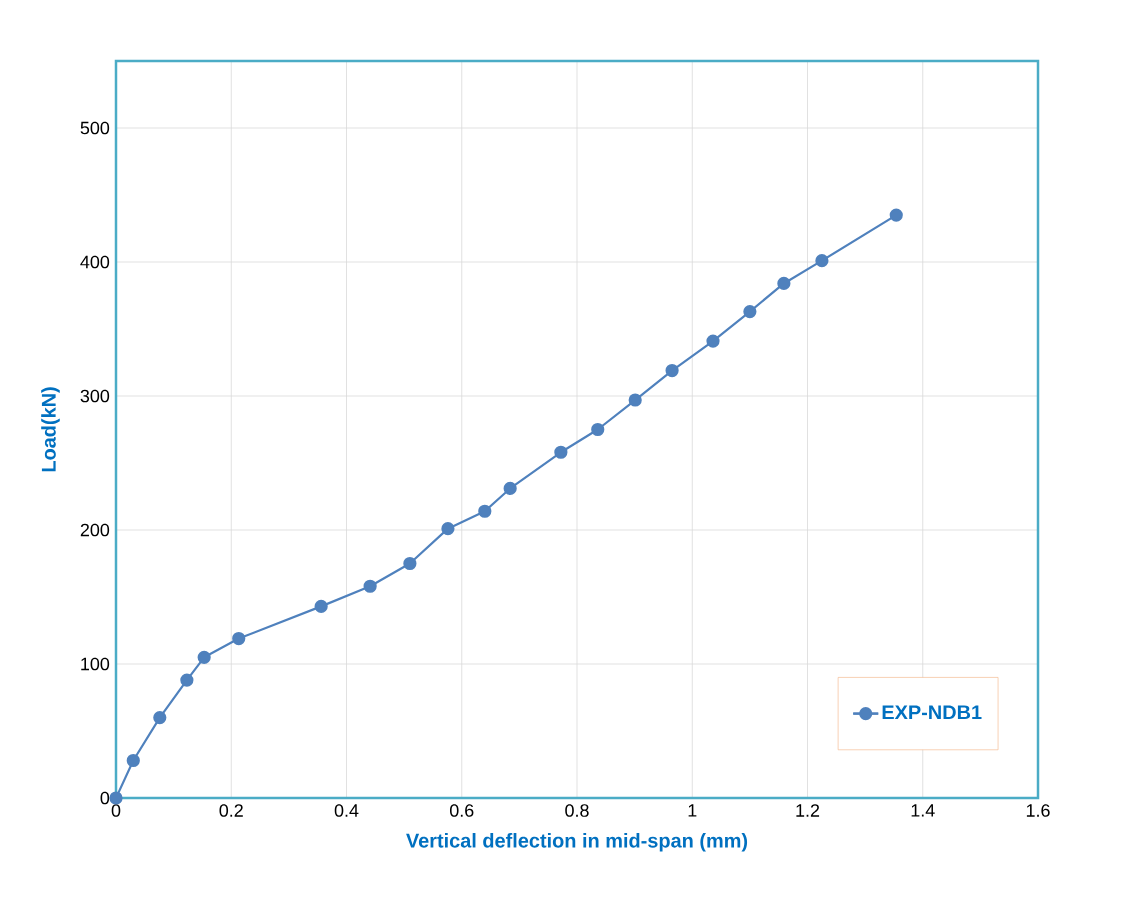  What do you see at coordinates (50, 429) in the screenshot?
I see `y-axis-title: Load(kN)` at bounding box center [50, 429].